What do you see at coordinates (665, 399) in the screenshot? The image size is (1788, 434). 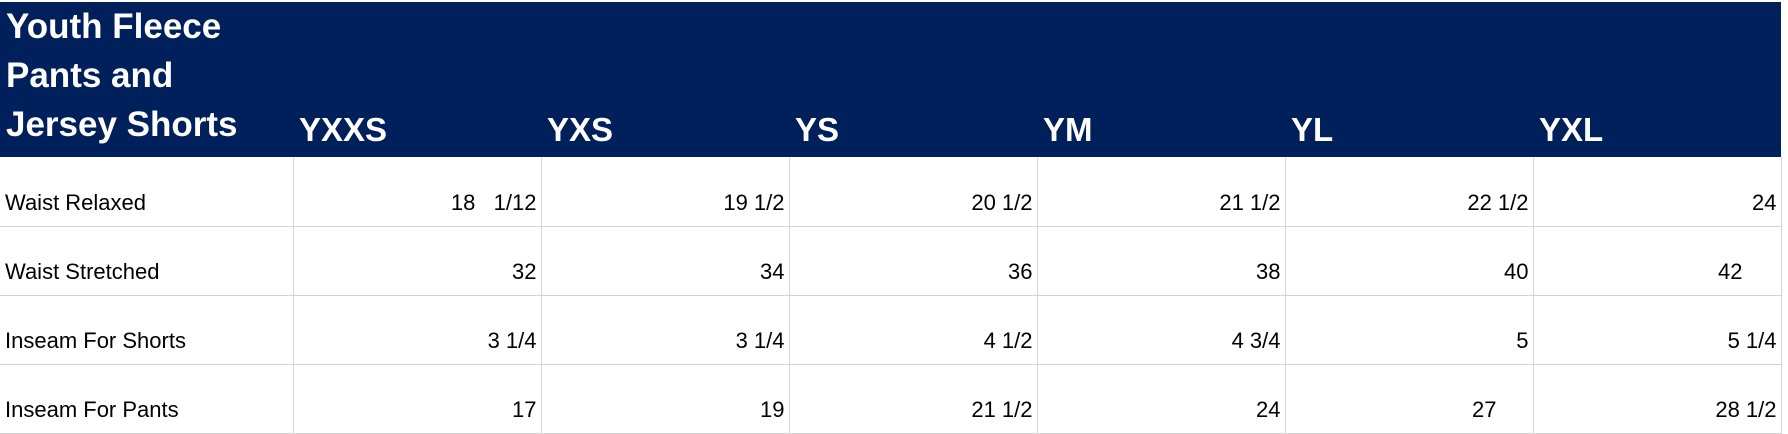 I see `measurement: 19` at bounding box center [665, 399].